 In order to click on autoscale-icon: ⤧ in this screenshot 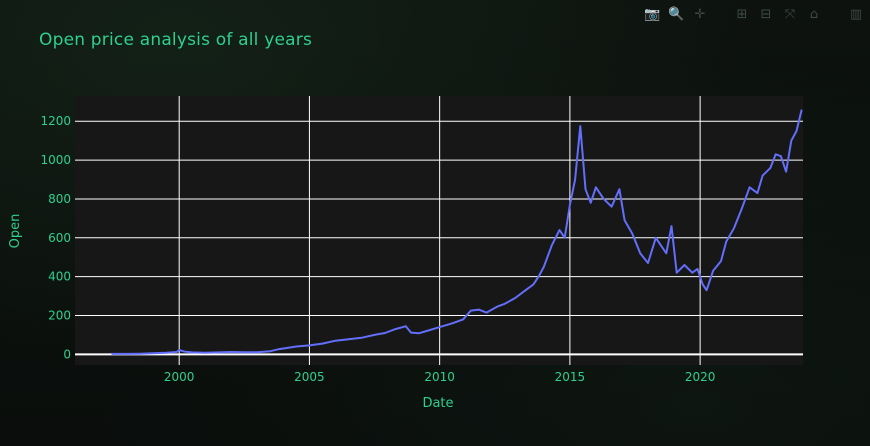, I will do `click(790, 14)`.